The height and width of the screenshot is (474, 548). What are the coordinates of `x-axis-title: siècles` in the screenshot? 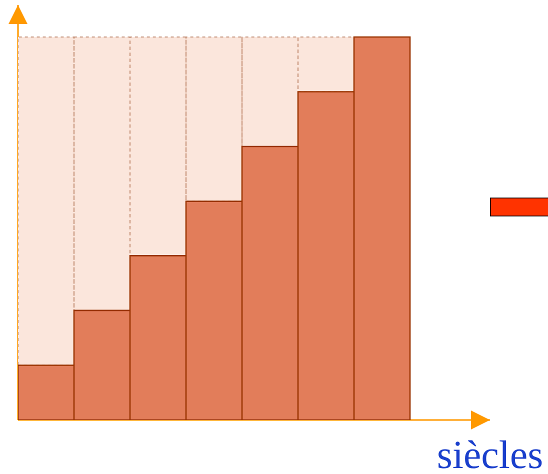 It's located at (490, 454).